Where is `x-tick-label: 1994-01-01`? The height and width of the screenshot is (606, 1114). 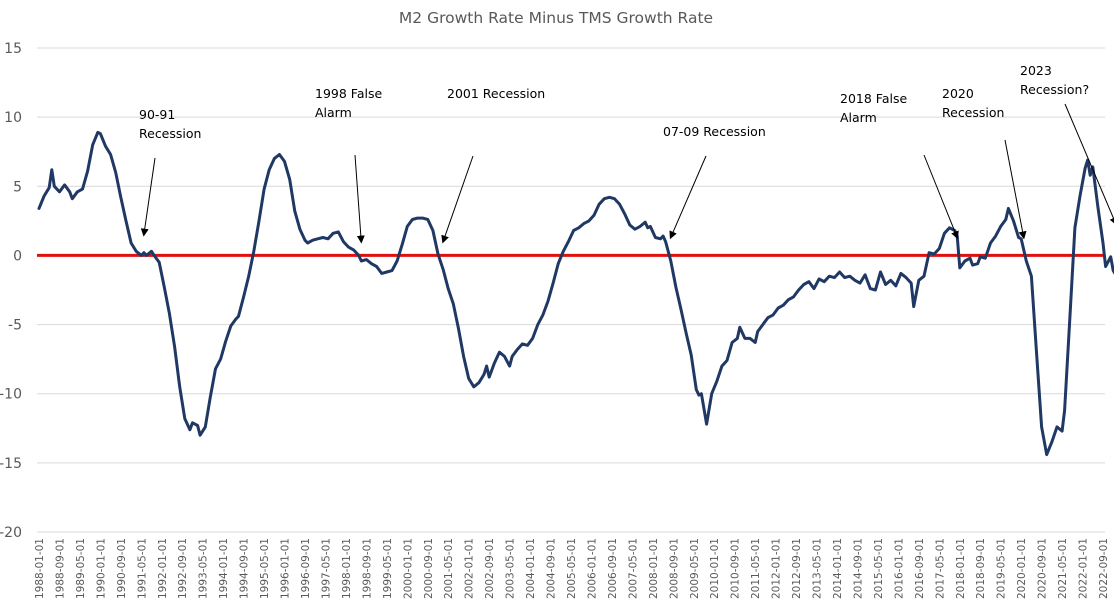
x-tick-label: 1994-01-01 is located at coordinates (224, 568).